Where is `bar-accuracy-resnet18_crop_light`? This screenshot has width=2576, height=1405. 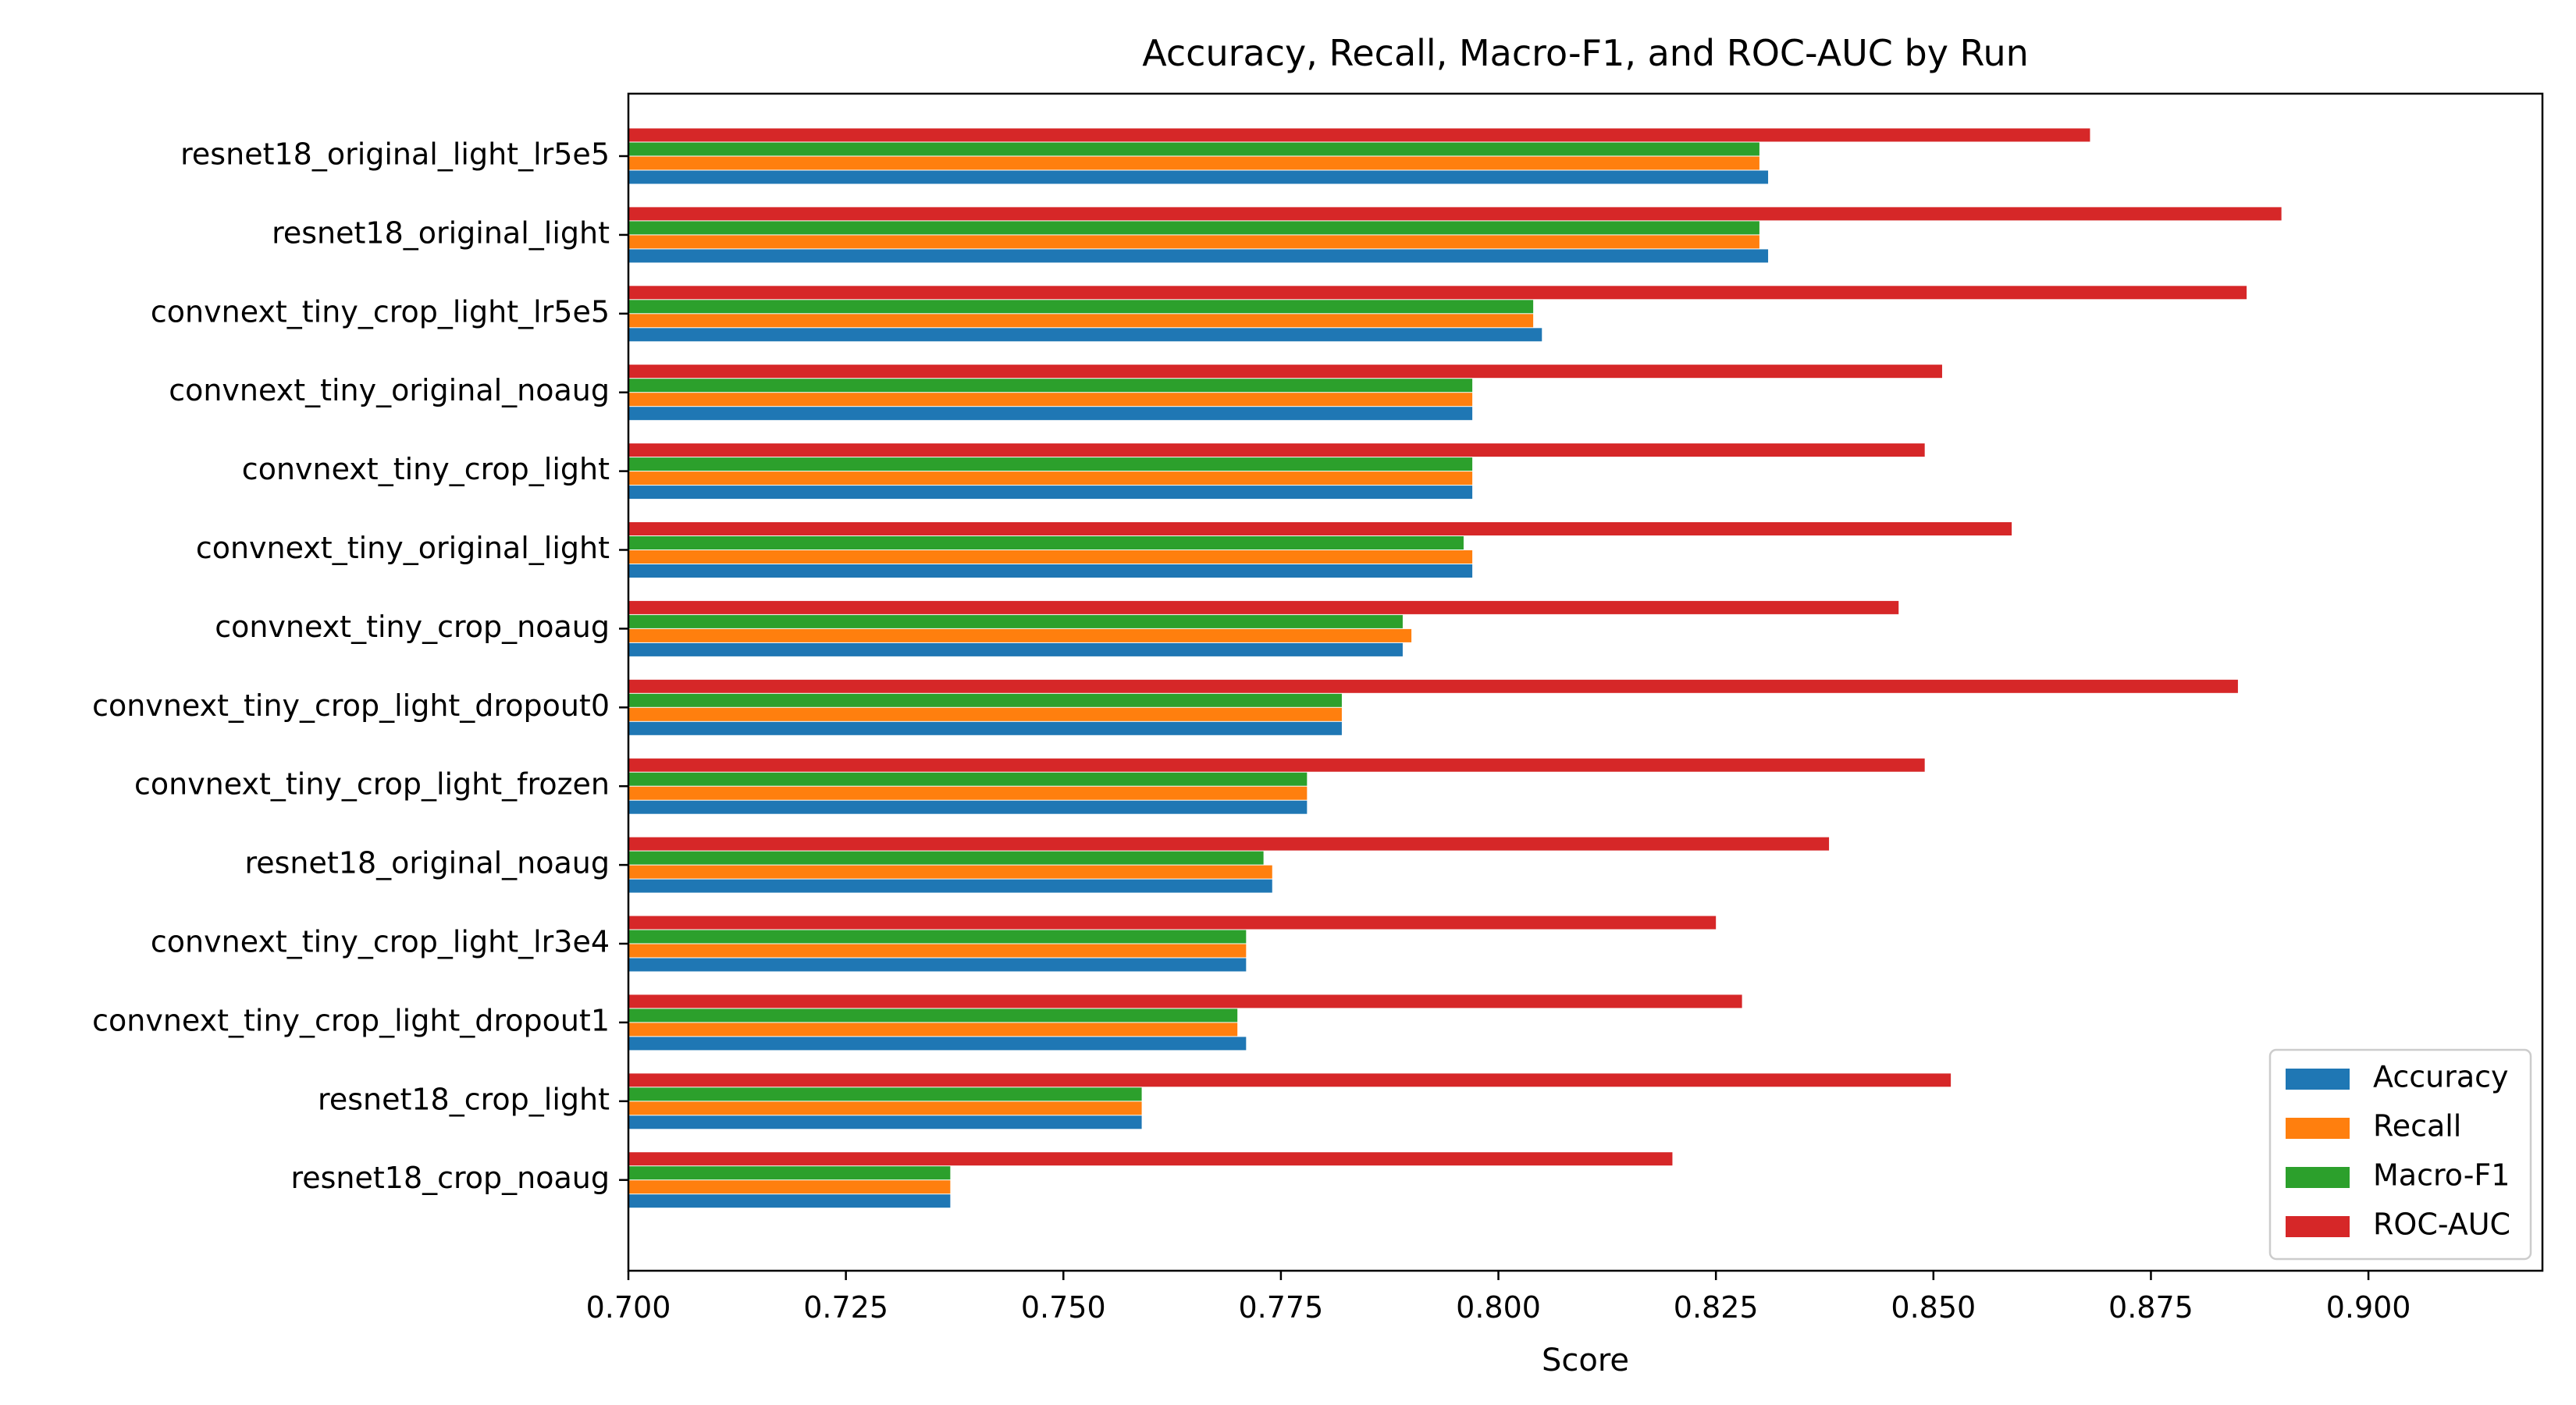
bar-accuracy-resnet18_crop_light is located at coordinates (885, 1122).